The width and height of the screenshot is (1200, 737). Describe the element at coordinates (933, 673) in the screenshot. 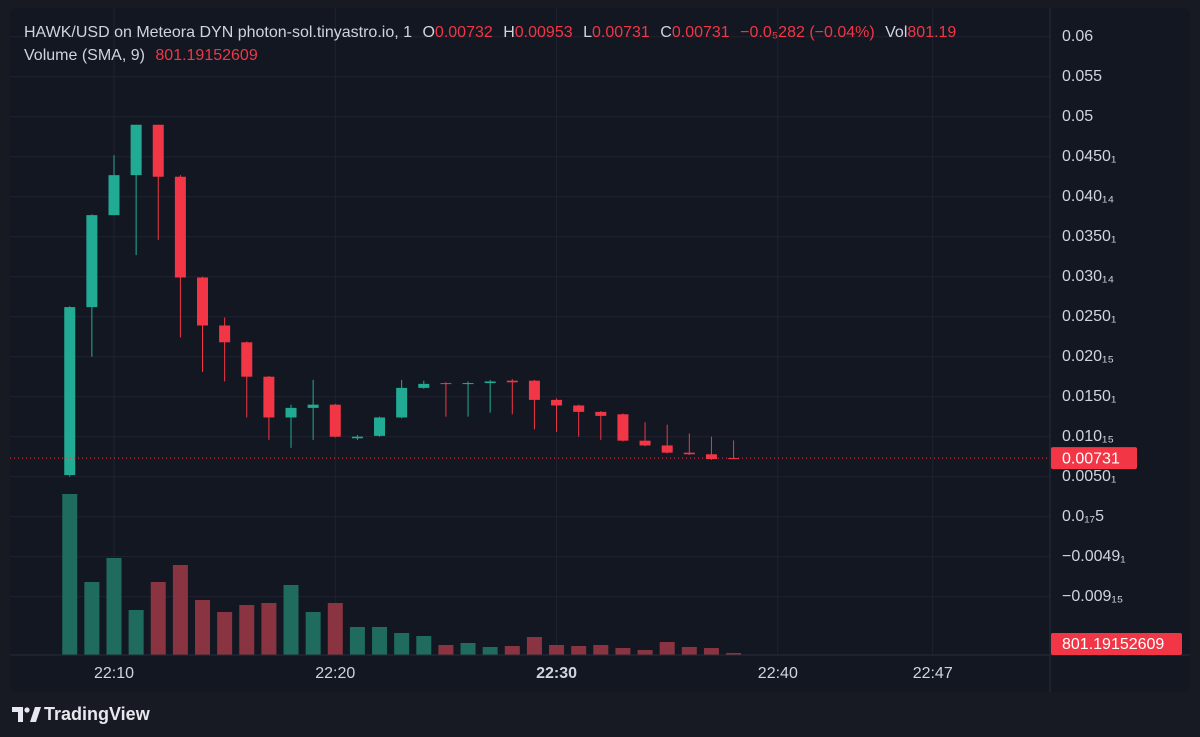

I see `x-tick-label: 22:47` at that location.